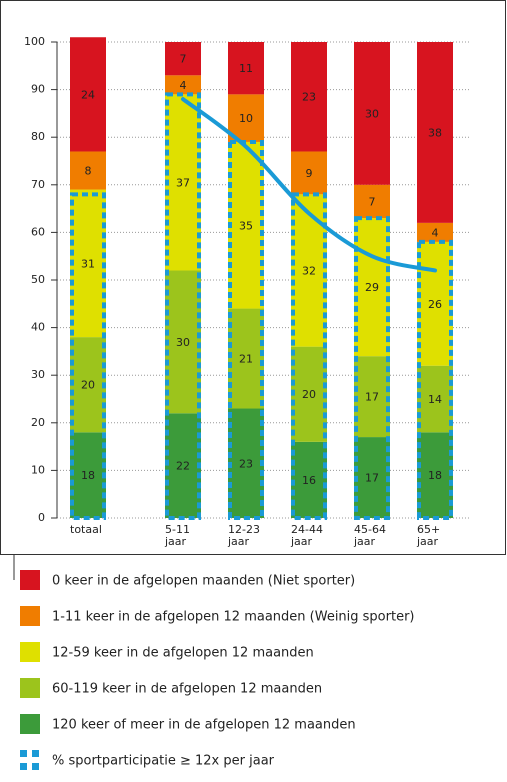  Describe the element at coordinates (429, 535) in the screenshot. I see `x-tick-label: 65+ jaar` at that location.